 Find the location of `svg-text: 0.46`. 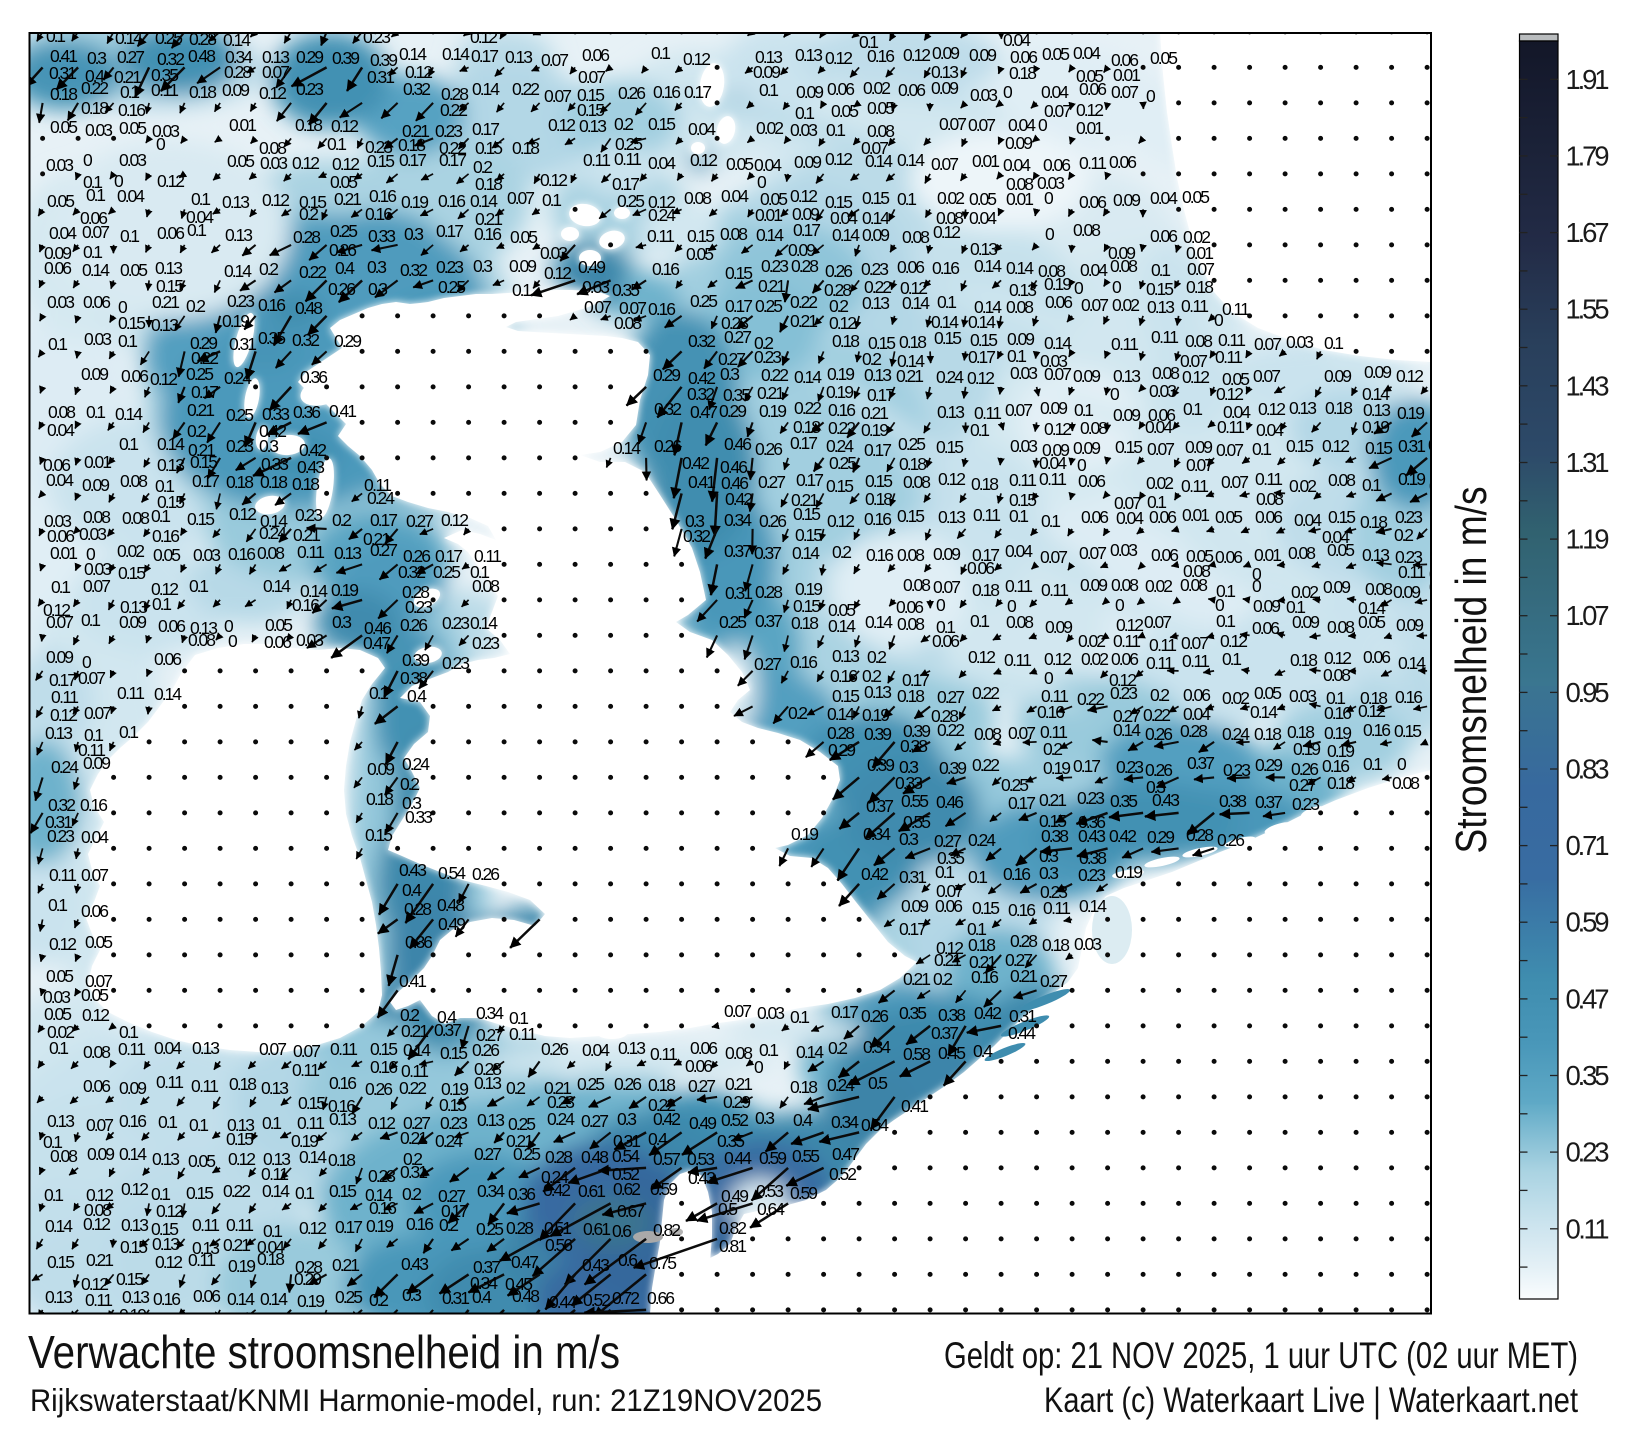

svg-text: 0.46 is located at coordinates (378, 628).